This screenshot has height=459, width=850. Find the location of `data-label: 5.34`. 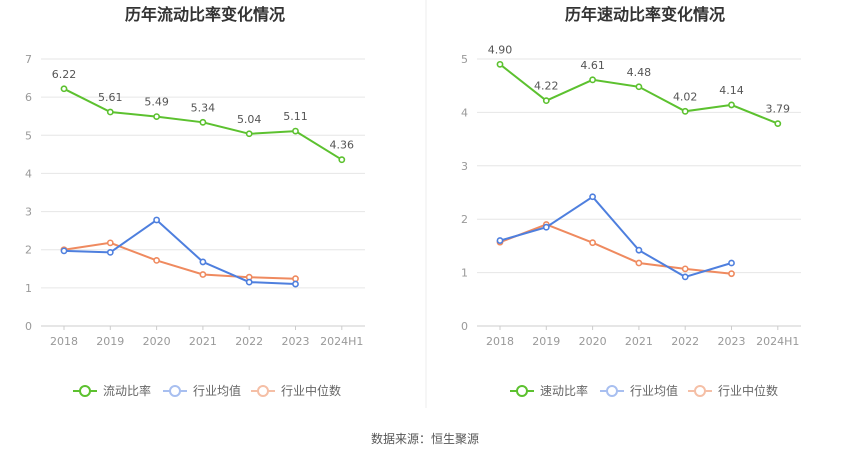

data-label: 5.34 is located at coordinates (203, 107).